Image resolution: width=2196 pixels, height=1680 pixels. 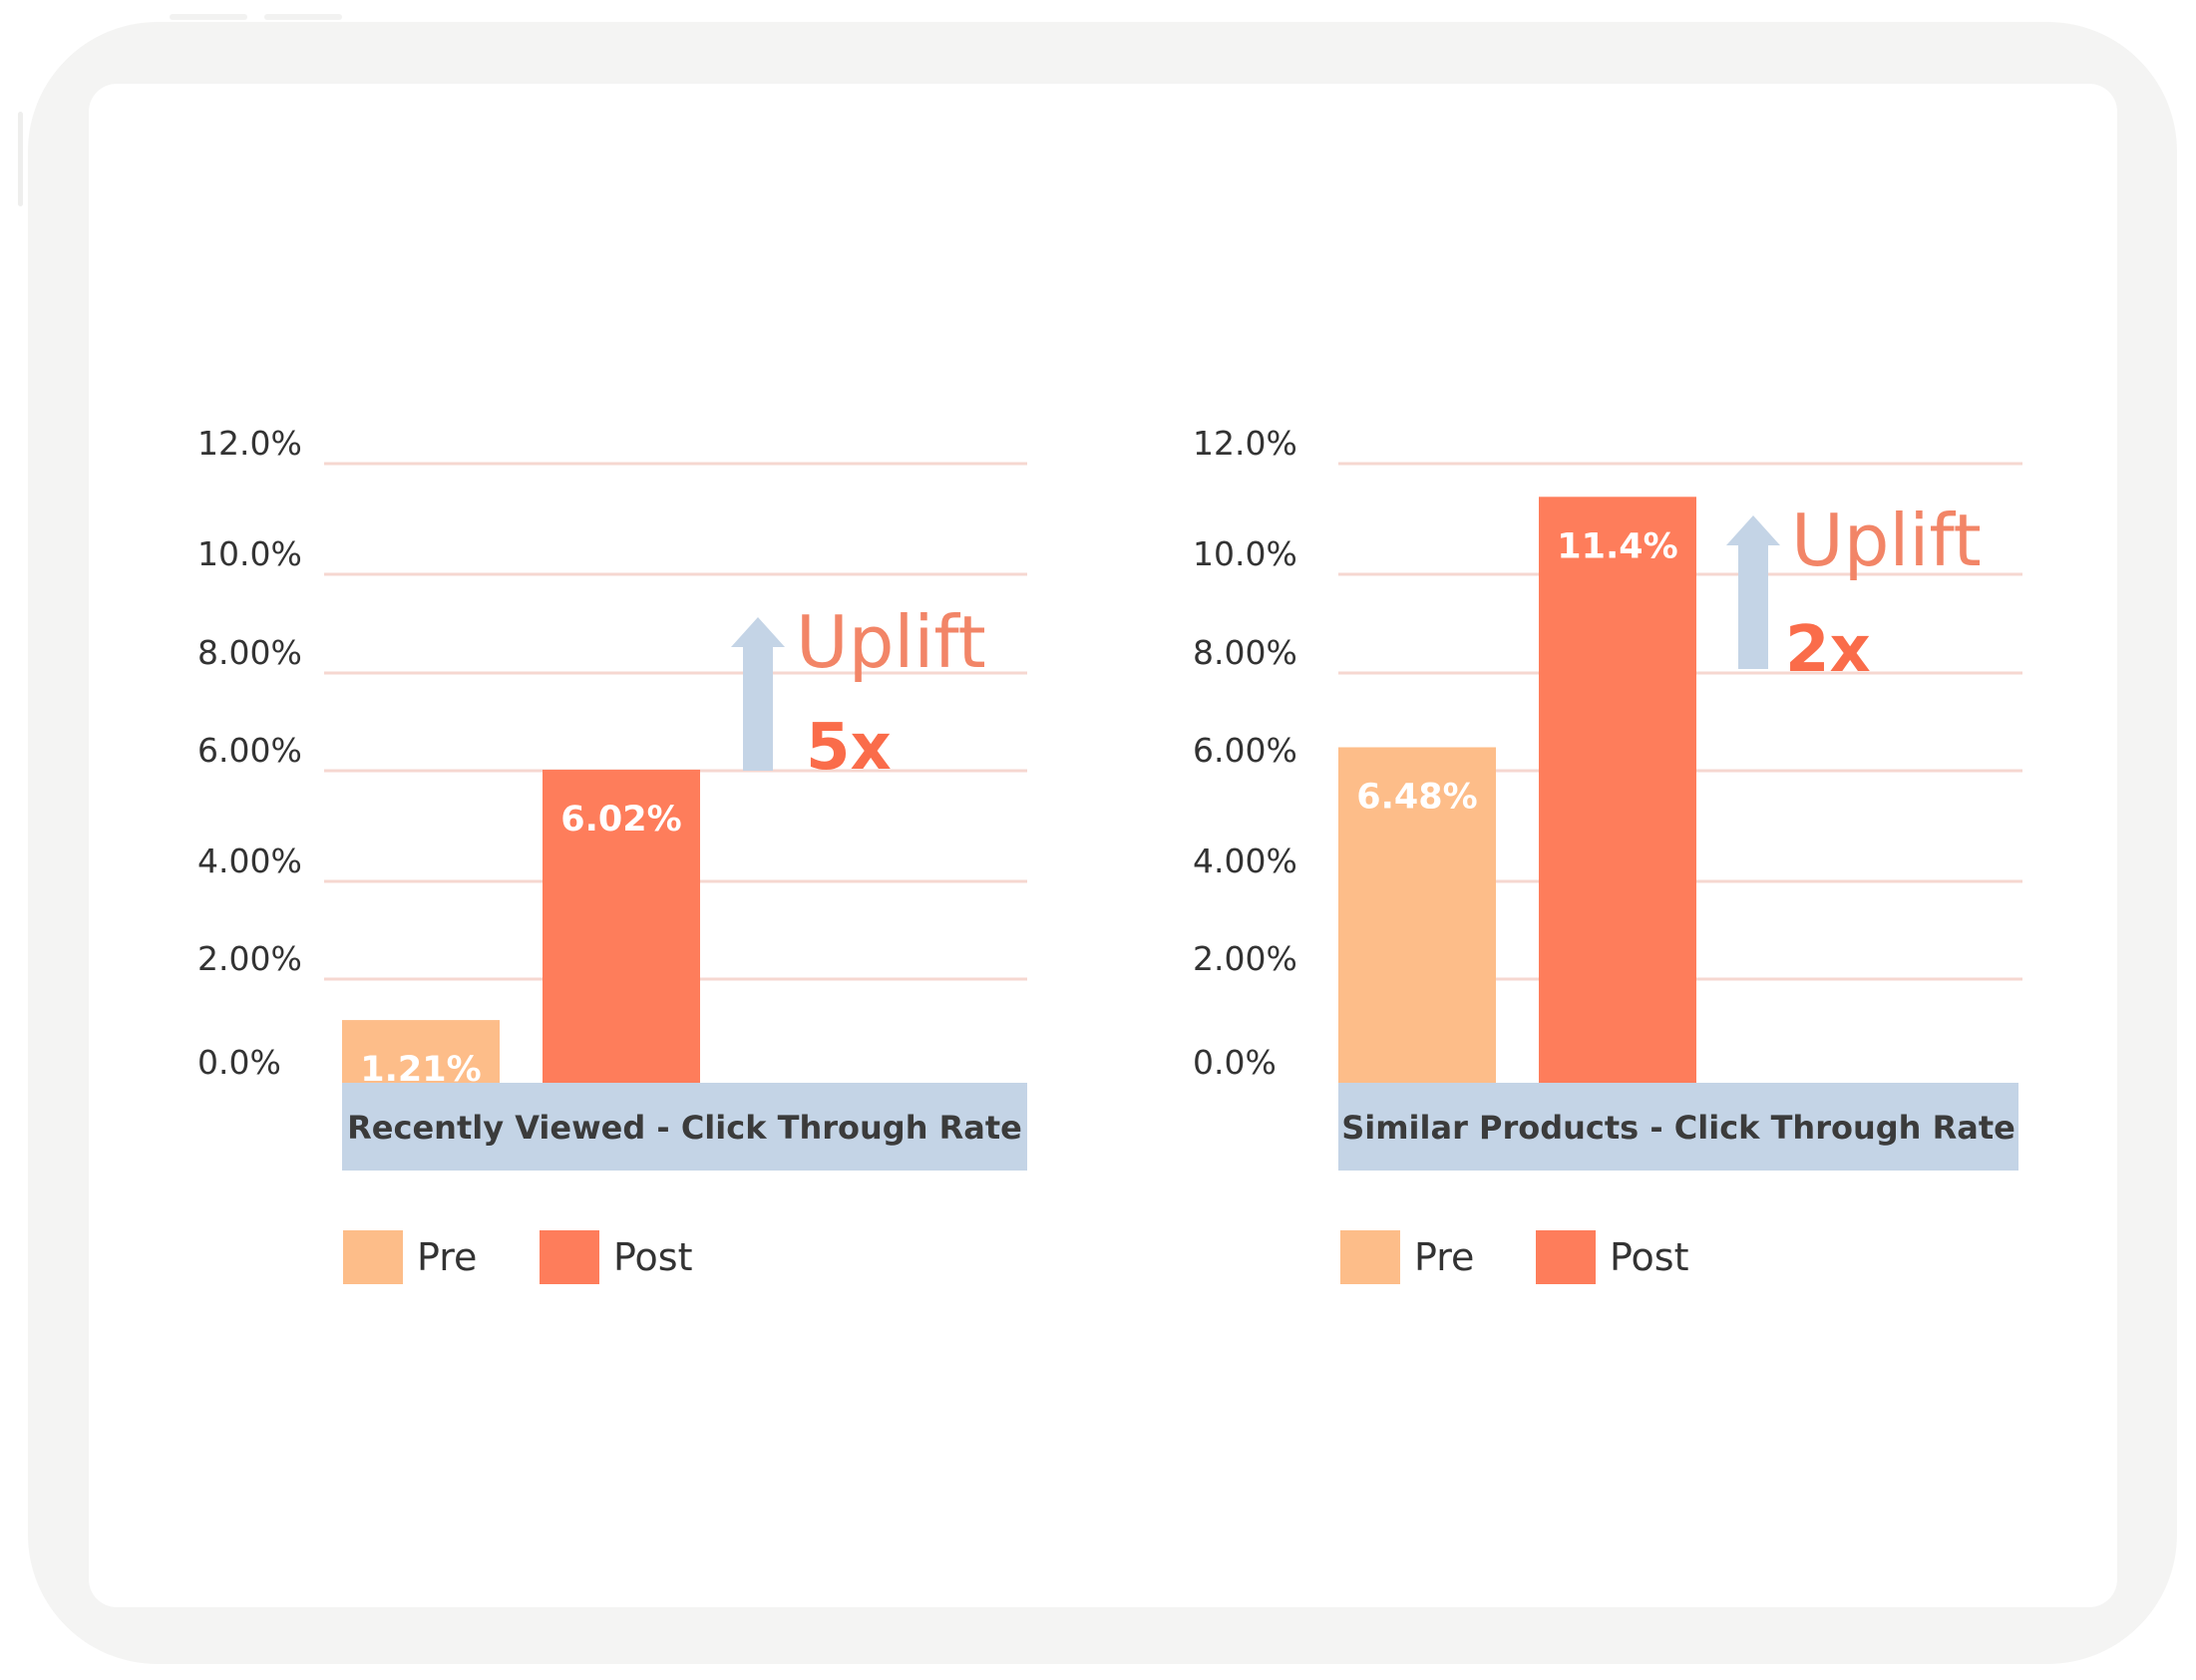 I want to click on chart1-legend-label-post: Post, so click(x=653, y=1257).